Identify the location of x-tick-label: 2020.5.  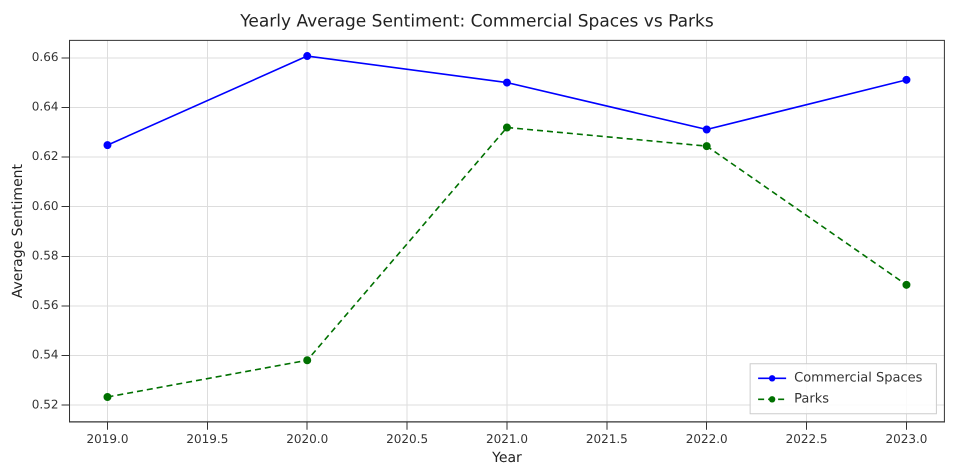
(407, 439).